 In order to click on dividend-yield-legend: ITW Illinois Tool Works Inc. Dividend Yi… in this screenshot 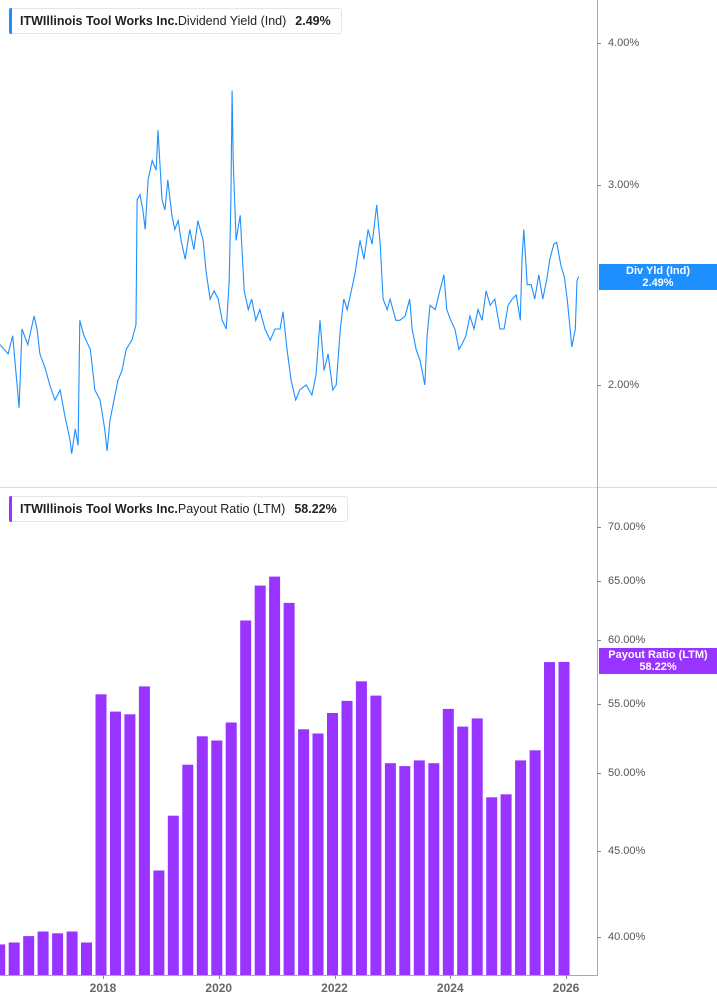, I will do `click(175, 21)`.